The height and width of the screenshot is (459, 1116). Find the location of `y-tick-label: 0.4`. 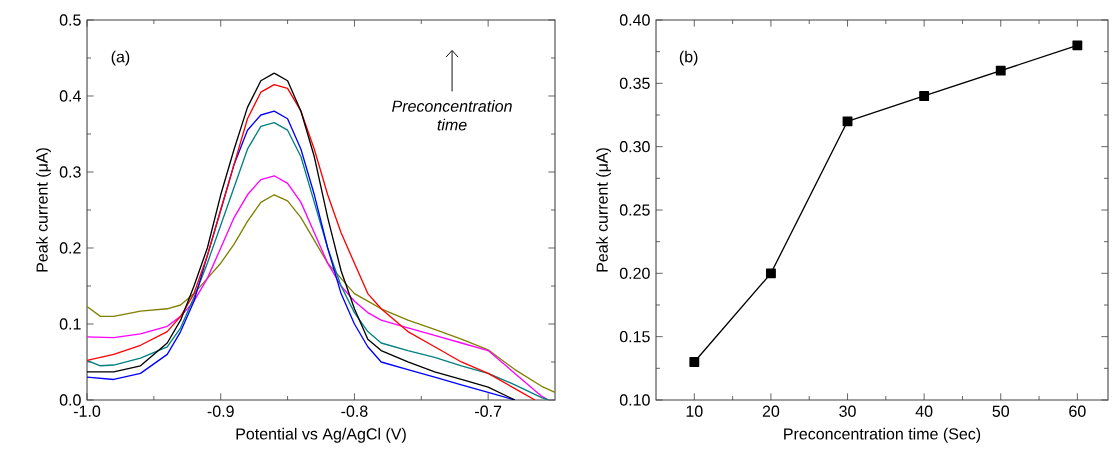

y-tick-label: 0.4 is located at coordinates (70, 96).